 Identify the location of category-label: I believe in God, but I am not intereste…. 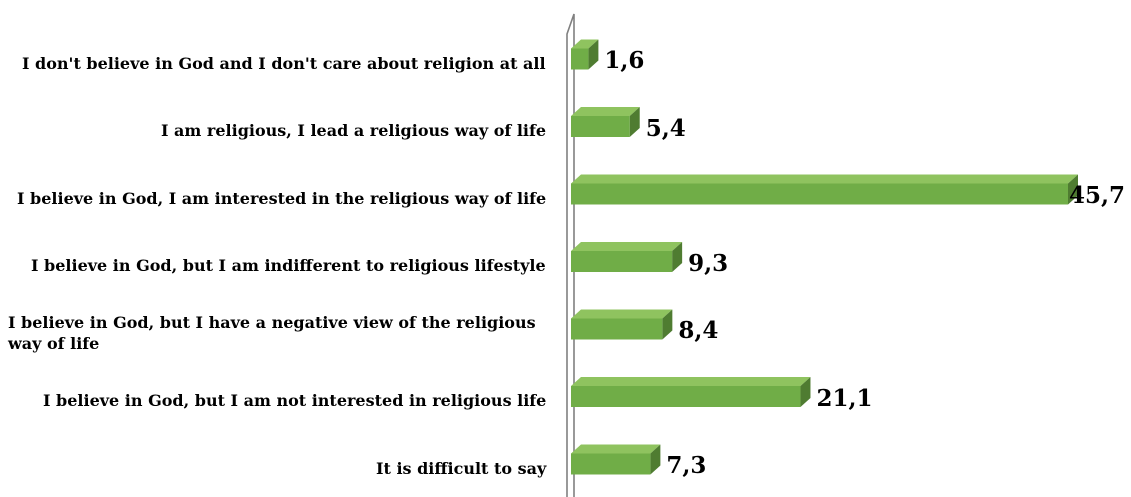
(295, 400).